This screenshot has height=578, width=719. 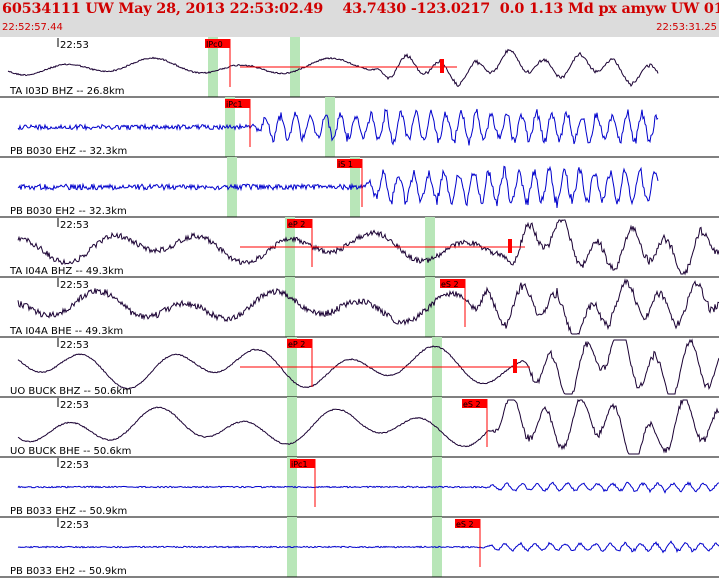 What do you see at coordinates (214, 44) in the screenshot?
I see `pick-label: IPc0` at bounding box center [214, 44].